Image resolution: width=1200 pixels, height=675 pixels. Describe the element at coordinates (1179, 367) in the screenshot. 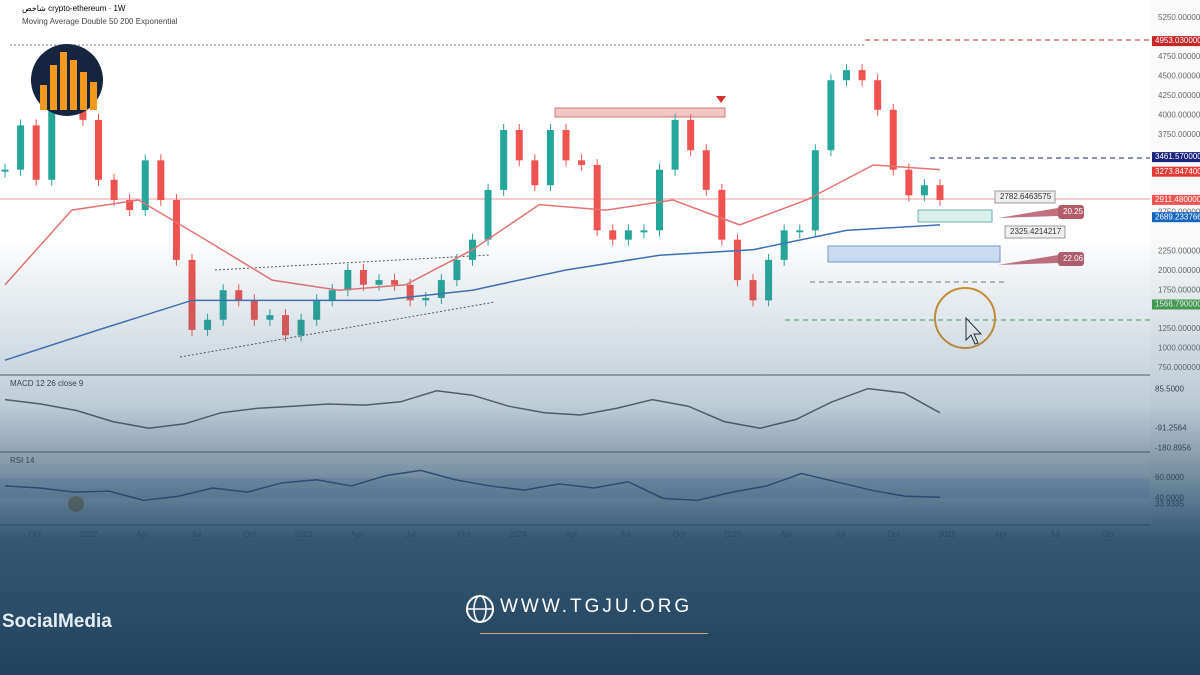

I see `y-tick-label: 750.000000` at that location.